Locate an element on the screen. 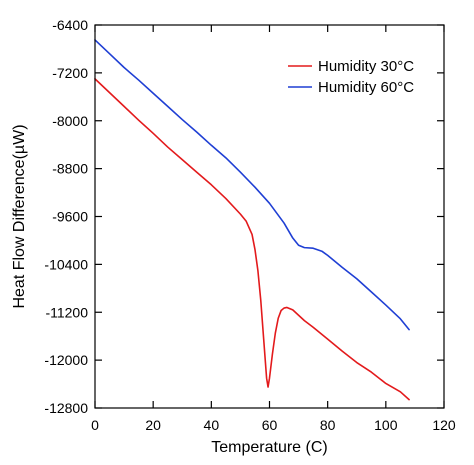  x-tick-label-3: 60 is located at coordinates (270, 425).